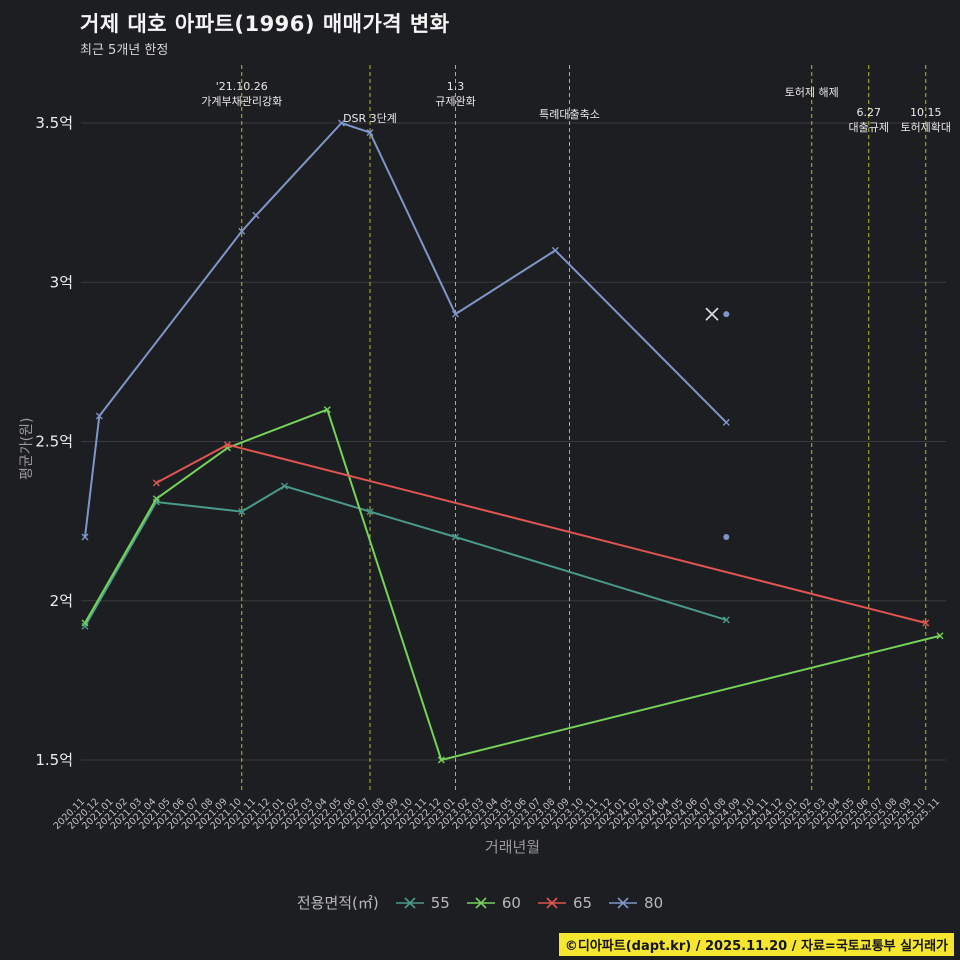  Describe the element at coordinates (241, 101) in the screenshot. I see `event-label: 가계부채관리강화` at that location.